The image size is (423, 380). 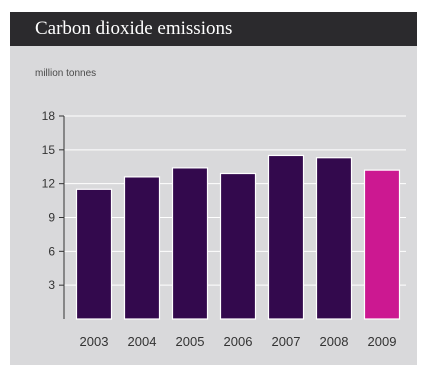 I want to click on y-tick-label: 6, so click(x=51, y=251).